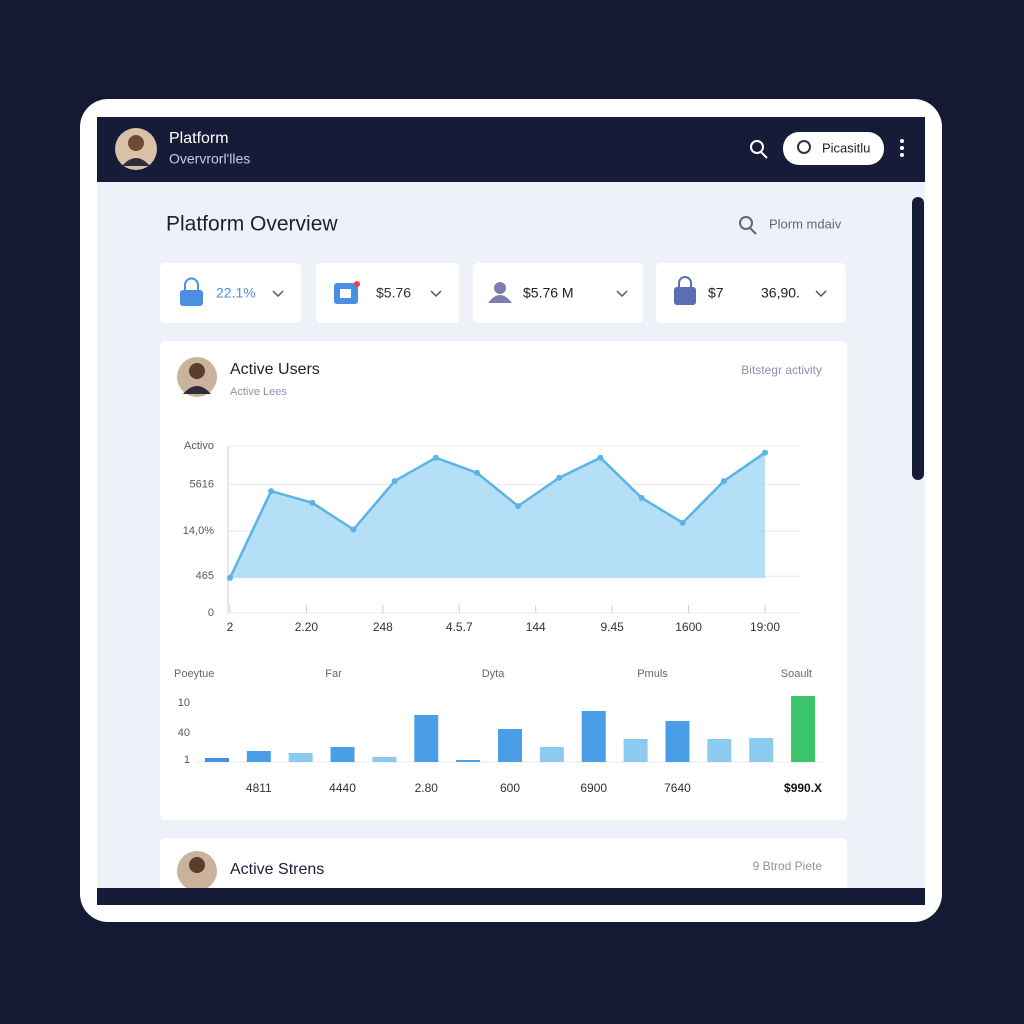 This screenshot has width=1024, height=1024. Describe the element at coordinates (136, 162) in the screenshot. I see `avatar-body` at that location.